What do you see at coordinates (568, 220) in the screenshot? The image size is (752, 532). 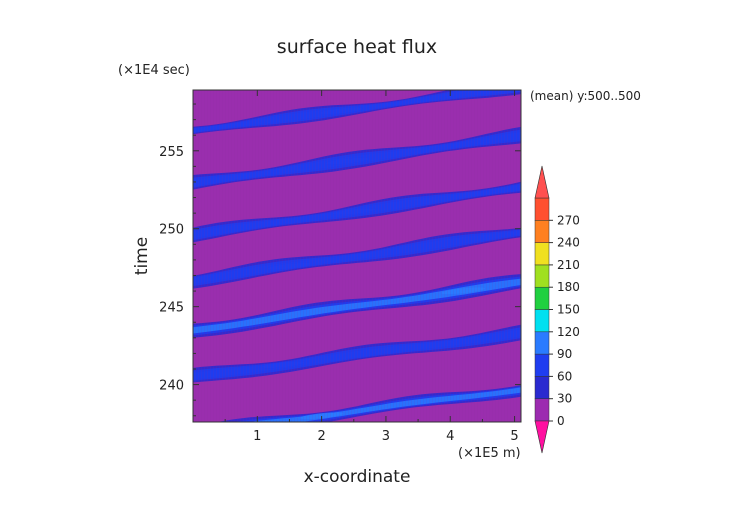 I see `colorbar-label: 270` at bounding box center [568, 220].